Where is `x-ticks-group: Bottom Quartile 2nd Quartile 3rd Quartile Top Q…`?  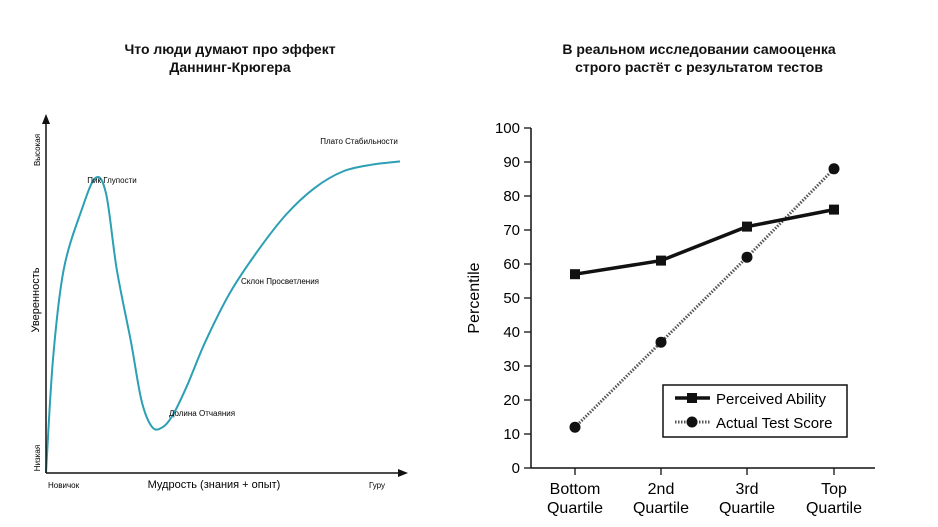 x-ticks-group: Bottom Quartile 2nd Quartile 3rd Quartile Top Q… is located at coordinates (704, 492).